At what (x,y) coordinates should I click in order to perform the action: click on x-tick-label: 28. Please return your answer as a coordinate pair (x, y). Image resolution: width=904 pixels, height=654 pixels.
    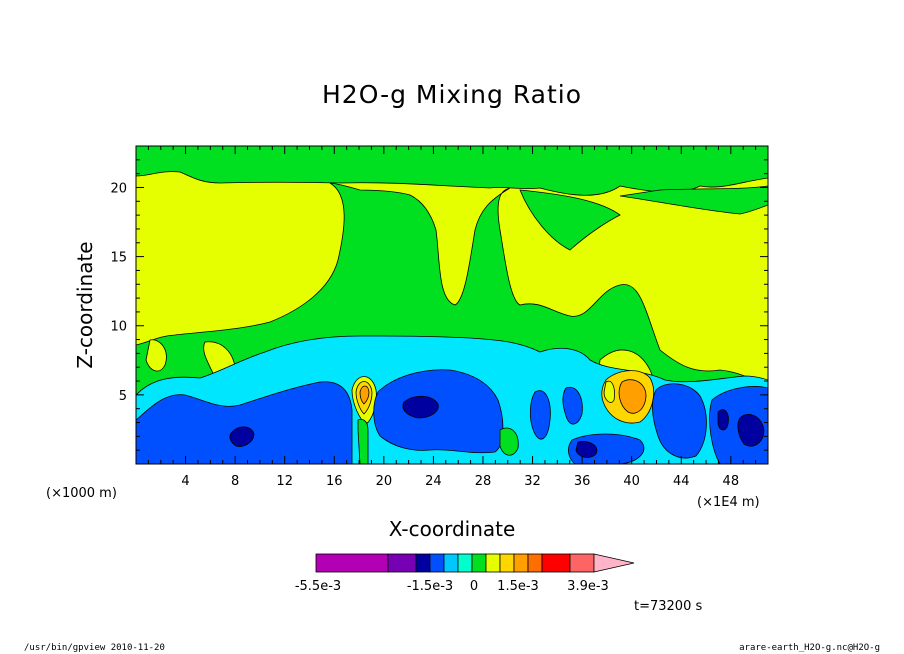
    Looking at the image, I should click on (483, 481).